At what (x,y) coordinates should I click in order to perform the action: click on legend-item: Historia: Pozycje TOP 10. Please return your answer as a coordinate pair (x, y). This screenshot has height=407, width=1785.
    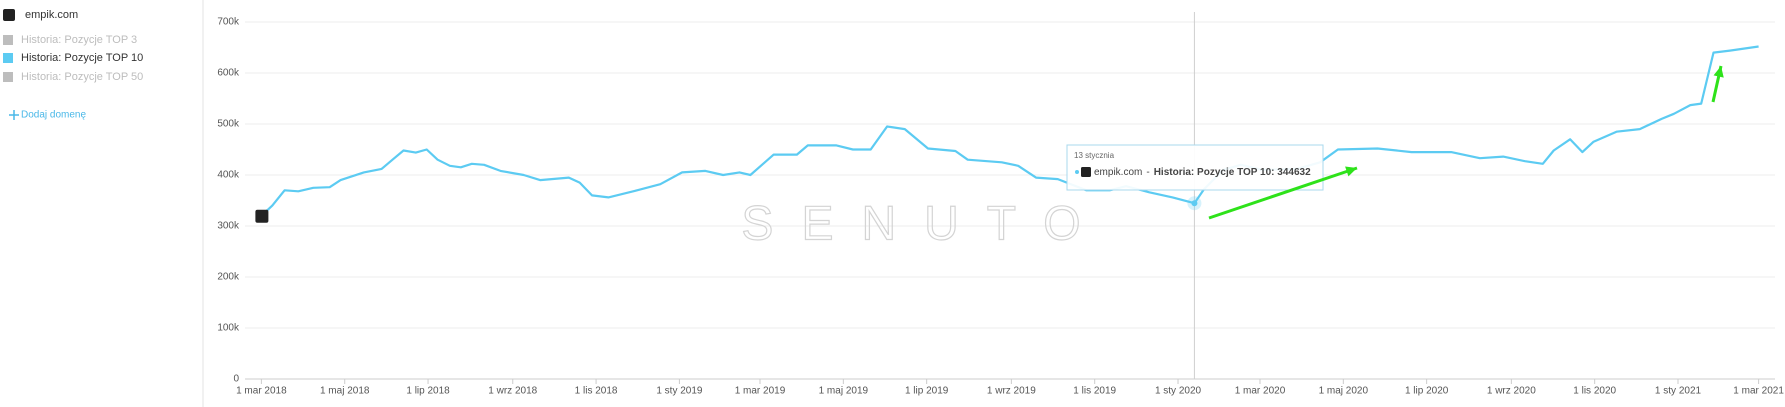
    Looking at the image, I should click on (82, 58).